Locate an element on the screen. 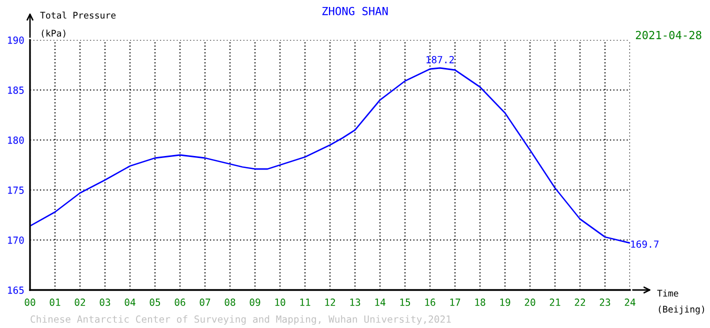 The width and height of the screenshot is (710, 328). y-tick-label: 190 is located at coordinates (16, 40).